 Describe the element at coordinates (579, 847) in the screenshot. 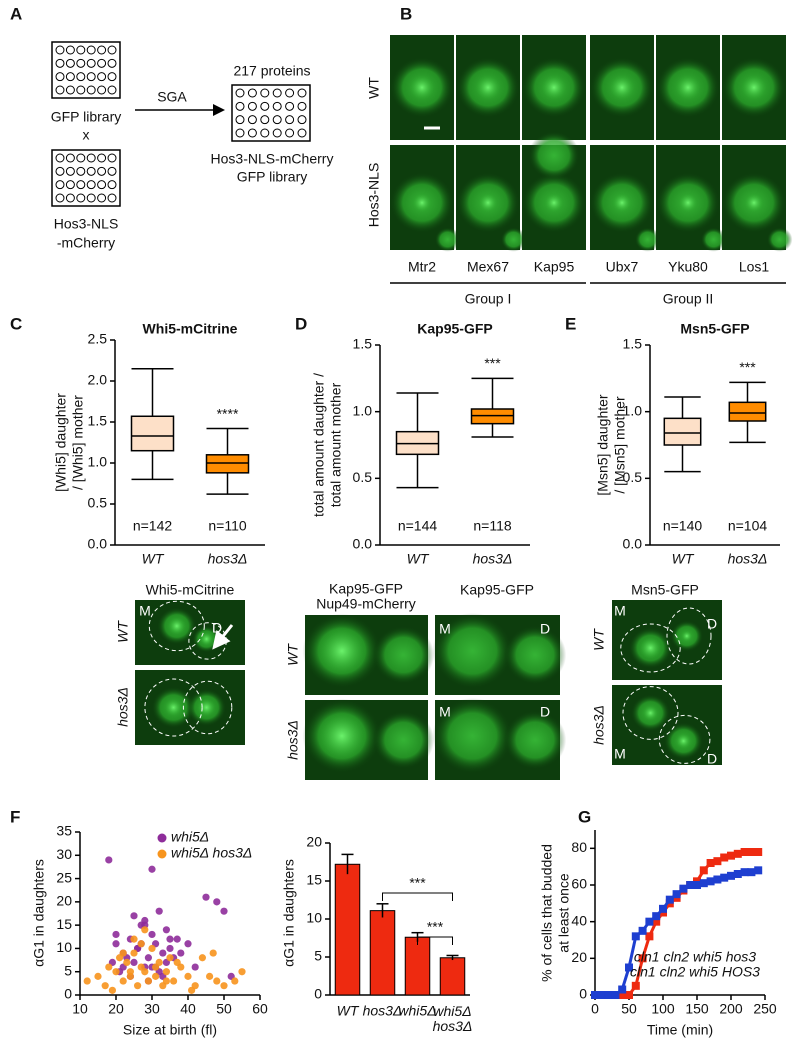

I see `y-tick-label: 80` at that location.